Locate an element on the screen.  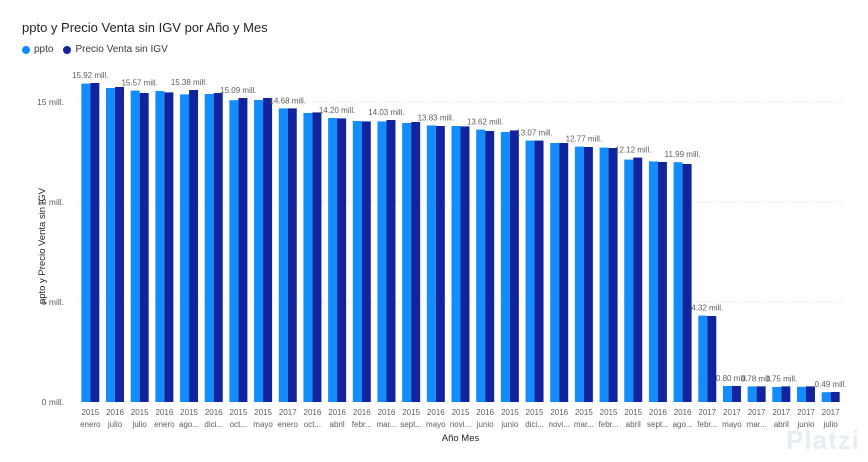
platzi-watermark: Platzi is located at coordinates (823, 440).